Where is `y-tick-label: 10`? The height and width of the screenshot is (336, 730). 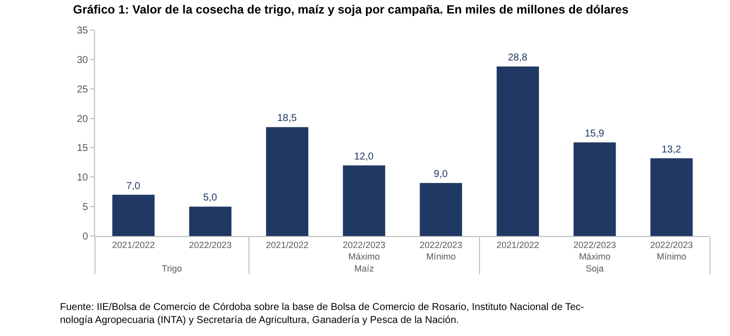 y-tick-label: 10 is located at coordinates (82, 178).